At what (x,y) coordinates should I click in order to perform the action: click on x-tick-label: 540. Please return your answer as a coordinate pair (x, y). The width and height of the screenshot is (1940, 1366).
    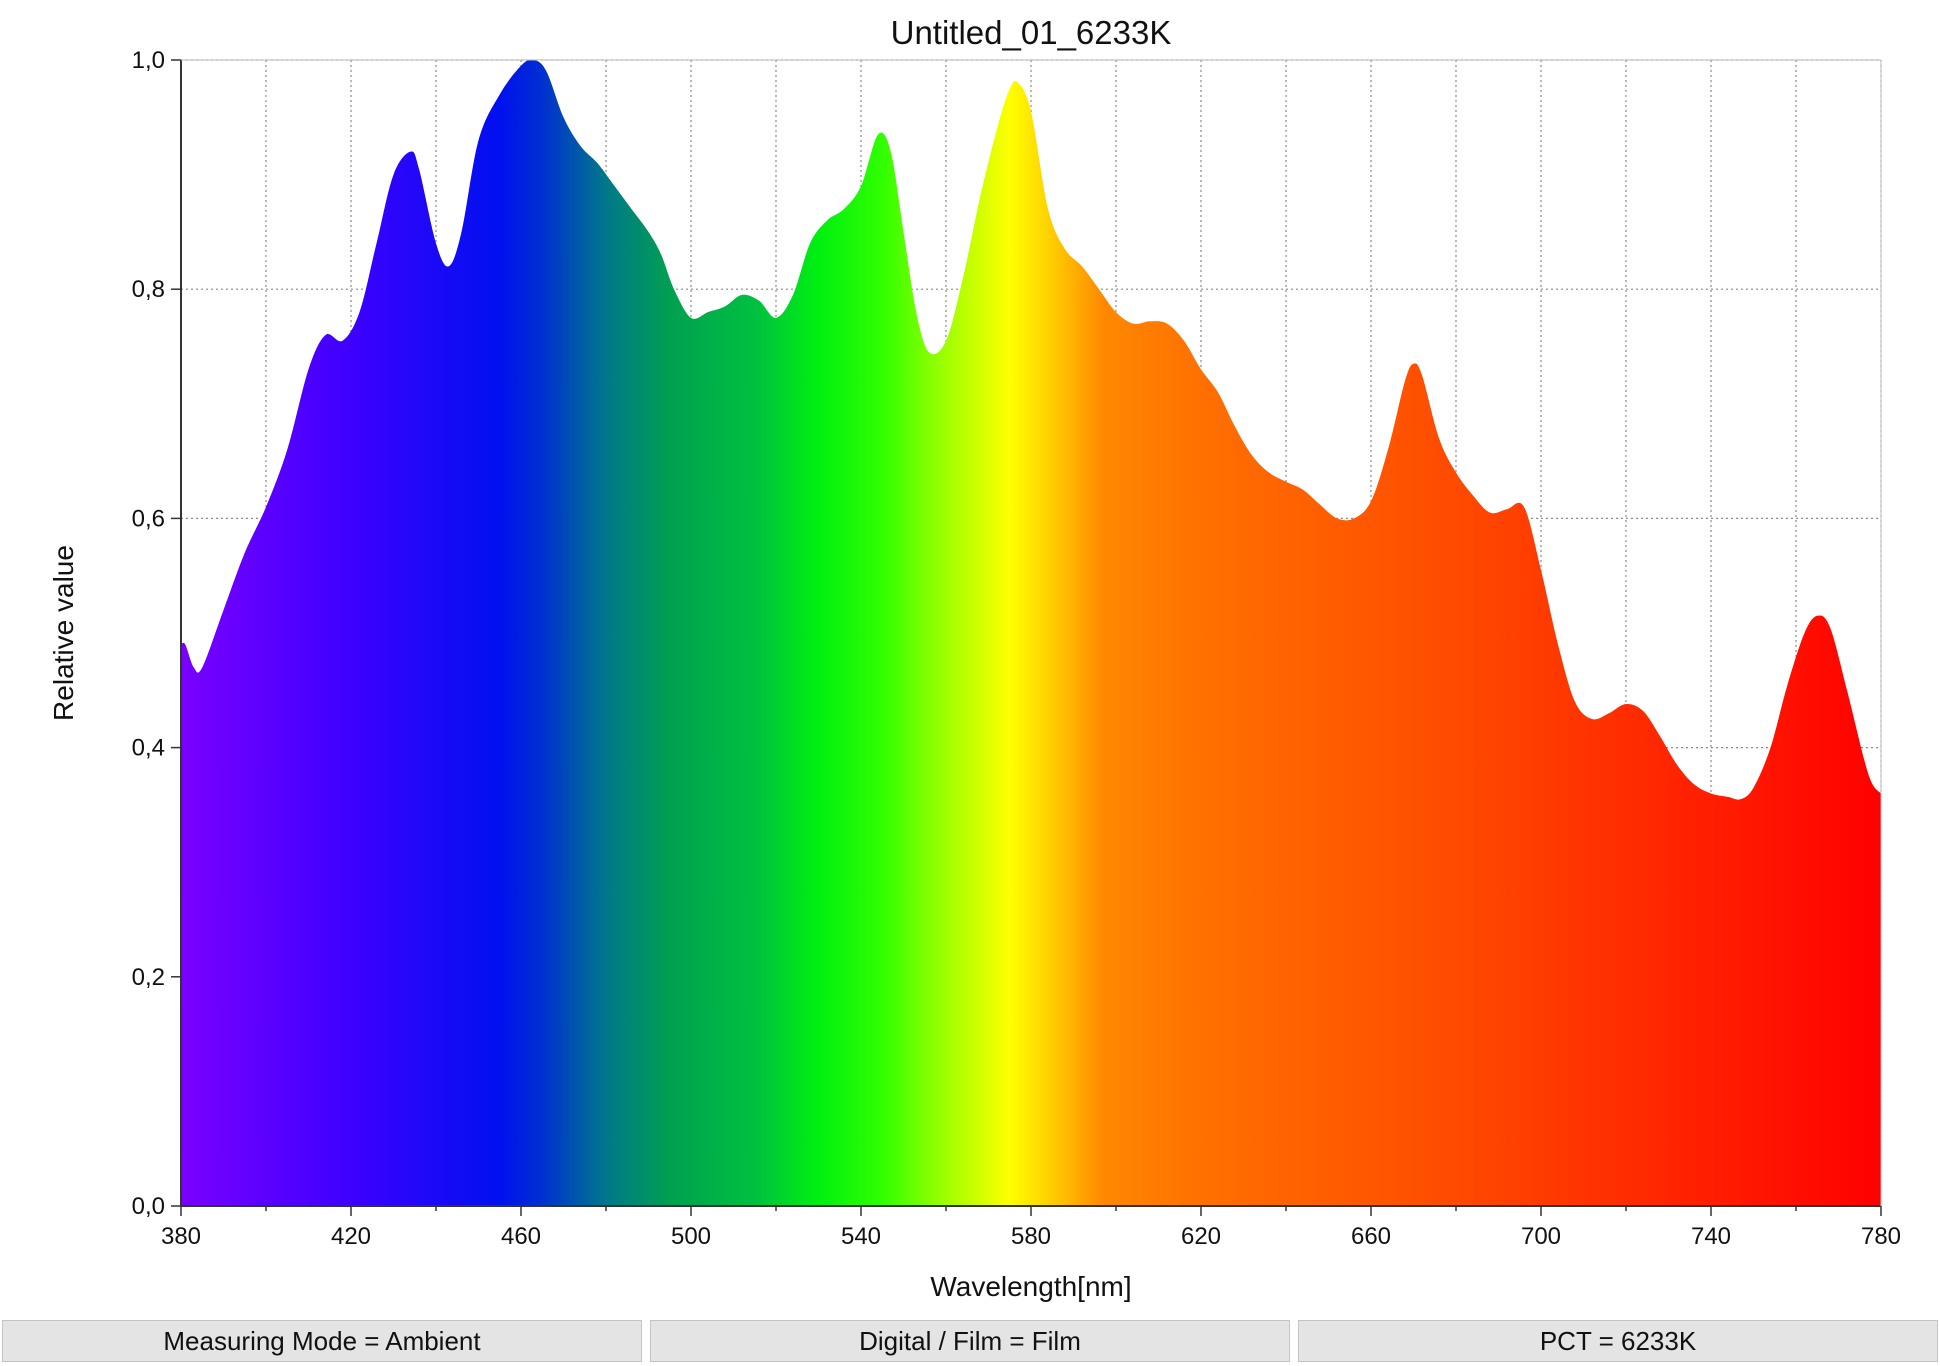
    Looking at the image, I should click on (861, 1236).